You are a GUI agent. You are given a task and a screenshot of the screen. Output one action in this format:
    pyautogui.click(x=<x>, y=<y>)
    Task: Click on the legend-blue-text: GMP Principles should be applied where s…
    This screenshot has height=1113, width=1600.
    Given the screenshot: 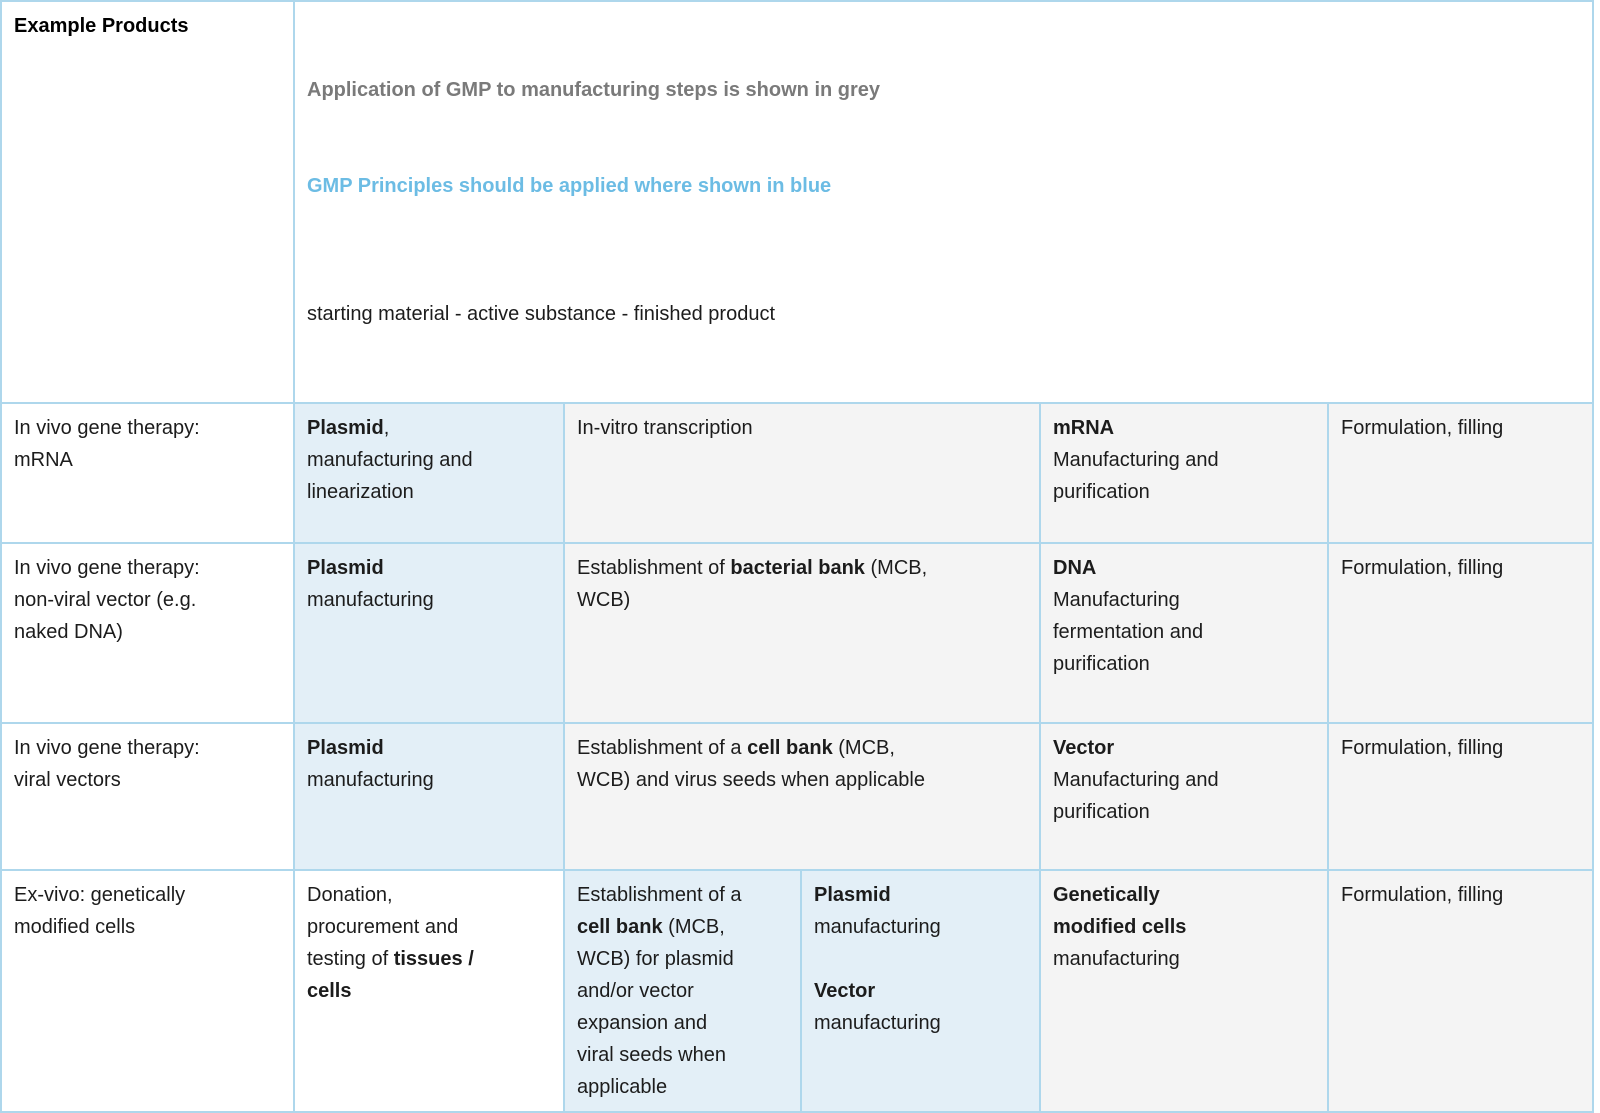 What is the action you would take?
    pyautogui.click(x=569, y=186)
    